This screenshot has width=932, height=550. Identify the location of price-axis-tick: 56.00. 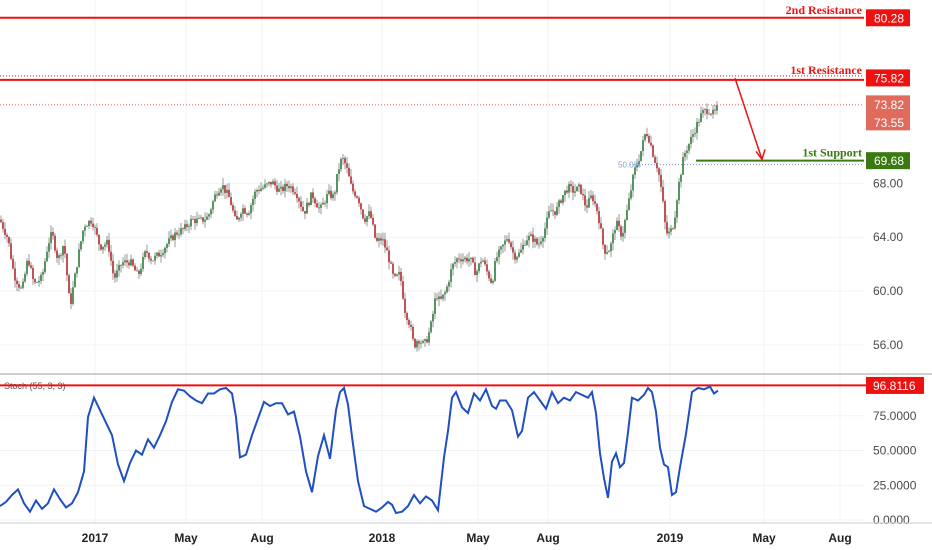
(888, 345).